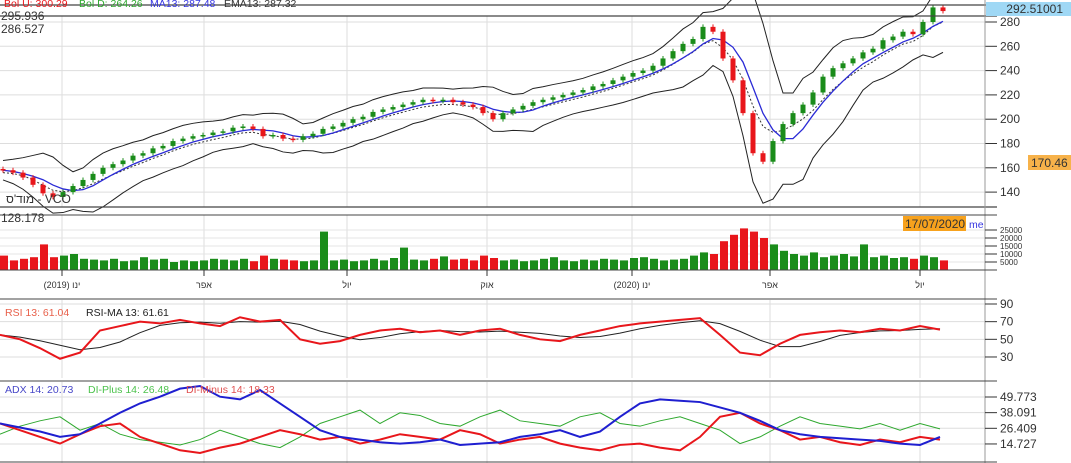 The height and width of the screenshot is (463, 1071). Describe the element at coordinates (474, 249) in the screenshot. I see `volume-panel` at that location.